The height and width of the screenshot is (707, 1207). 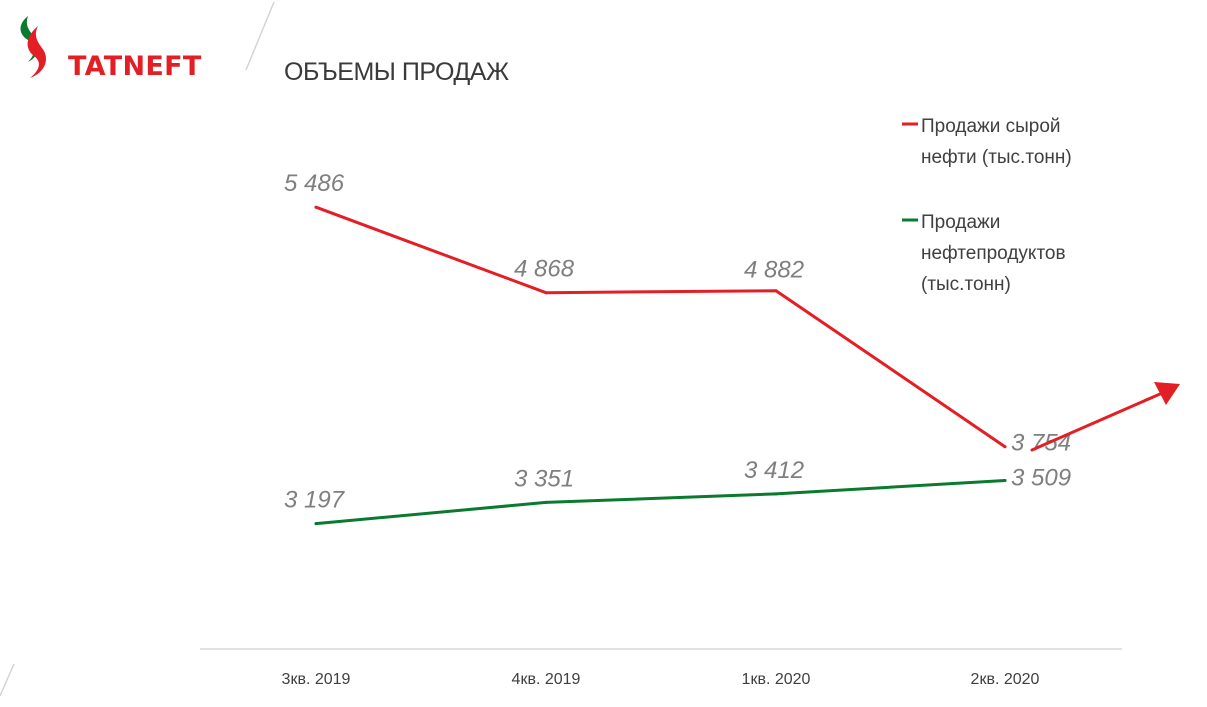 What do you see at coordinates (960, 222) in the screenshot?
I see `legend-label: Продажи` at bounding box center [960, 222].